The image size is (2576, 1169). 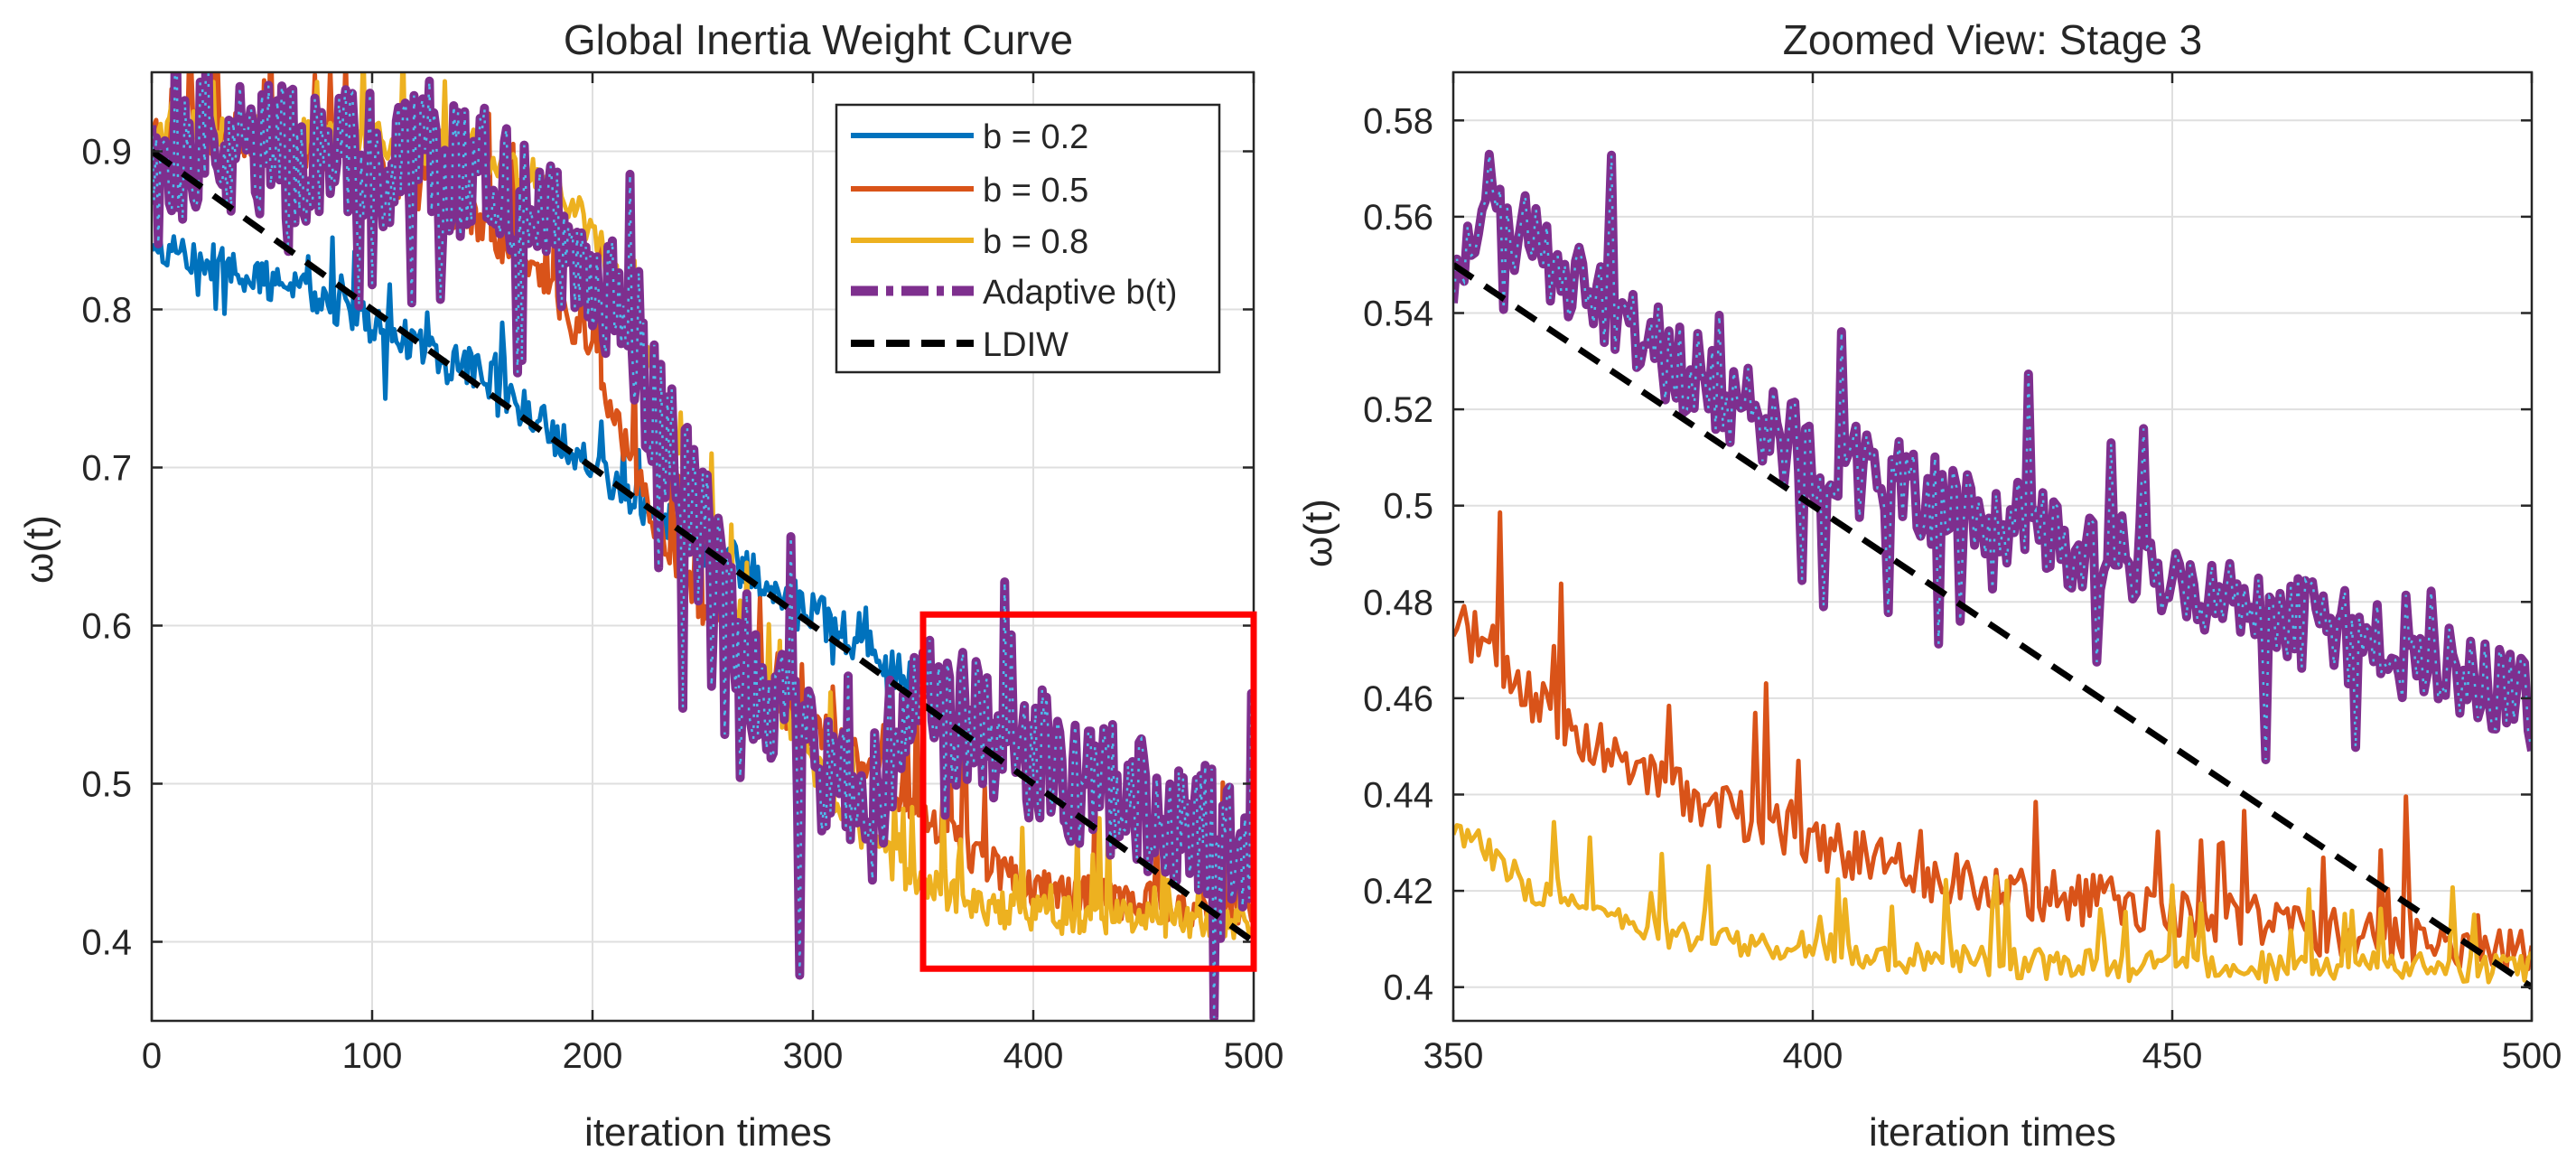 I want to click on global-x-tick-label: 100, so click(x=373, y=1056).